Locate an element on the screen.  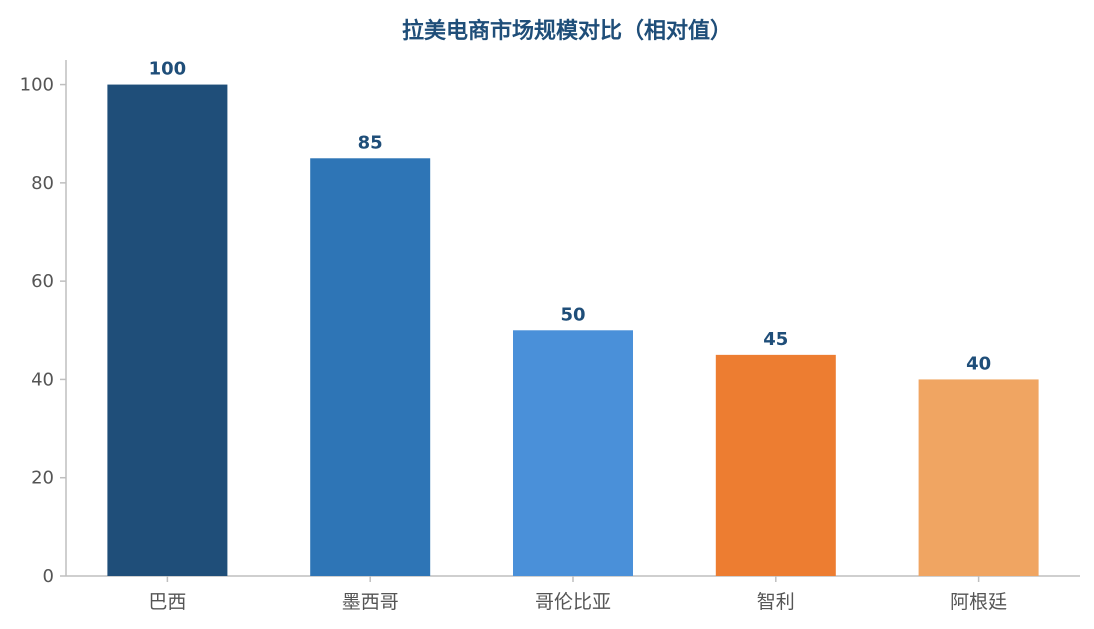
x-tick-label: 巴西 is located at coordinates (167, 602).